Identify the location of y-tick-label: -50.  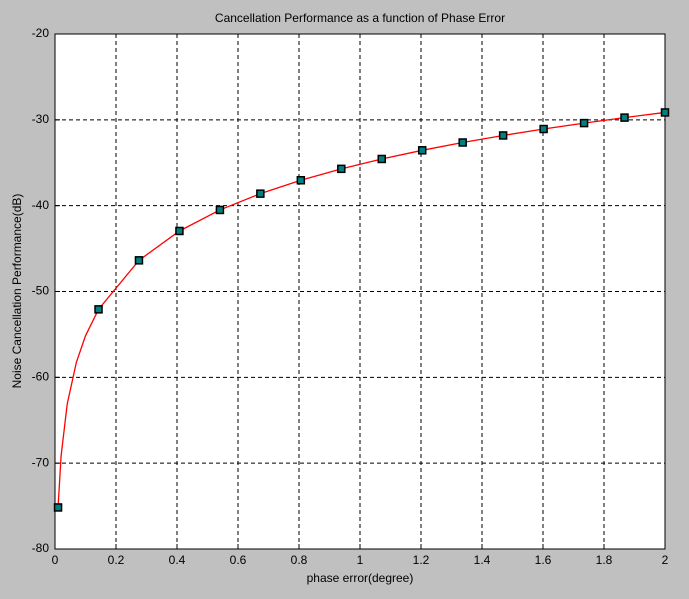
(41, 291).